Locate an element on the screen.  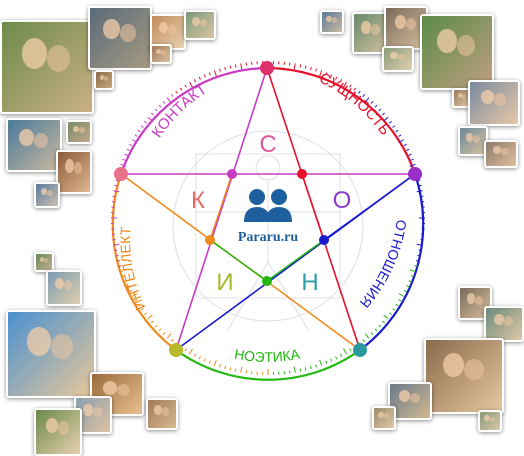
label-otnosheniya: ОТНОШЕНИЯ is located at coordinates (383, 265).